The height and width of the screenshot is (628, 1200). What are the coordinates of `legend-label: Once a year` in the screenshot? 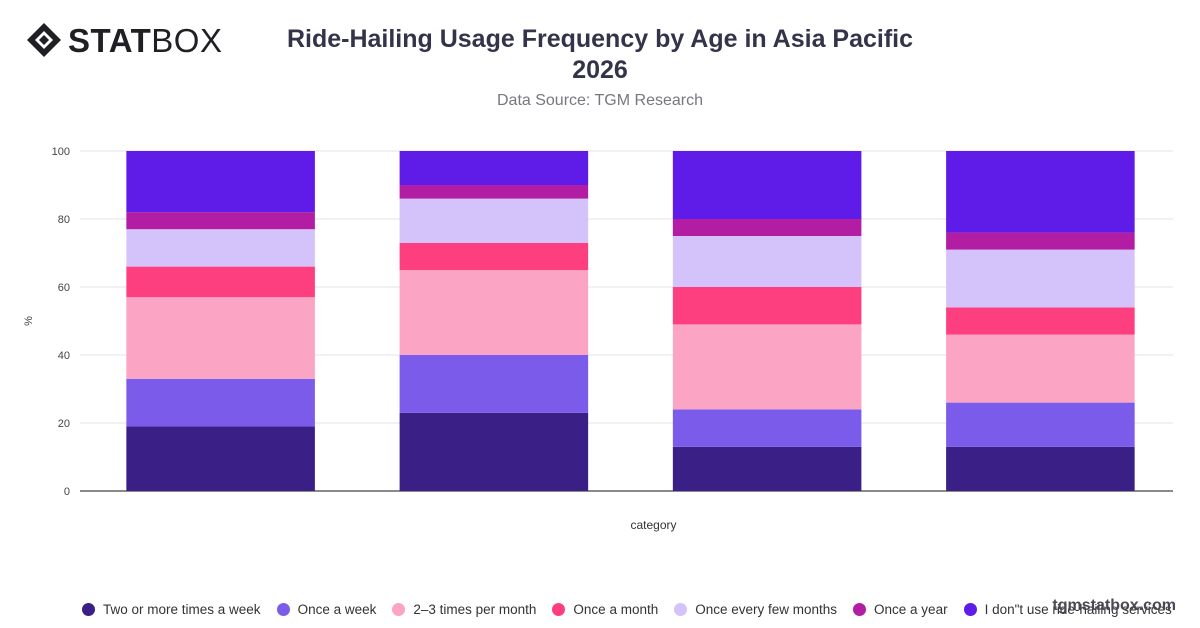 It's located at (911, 609).